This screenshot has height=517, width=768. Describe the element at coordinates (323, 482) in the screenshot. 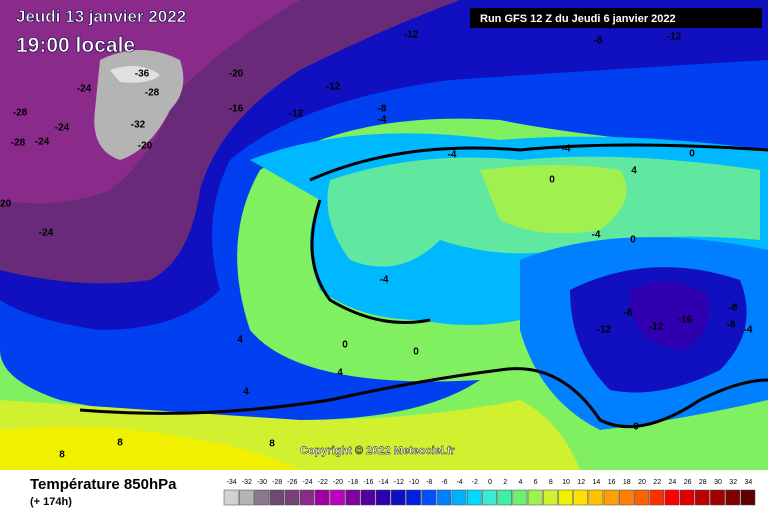

I see `scale-label: -22` at that location.